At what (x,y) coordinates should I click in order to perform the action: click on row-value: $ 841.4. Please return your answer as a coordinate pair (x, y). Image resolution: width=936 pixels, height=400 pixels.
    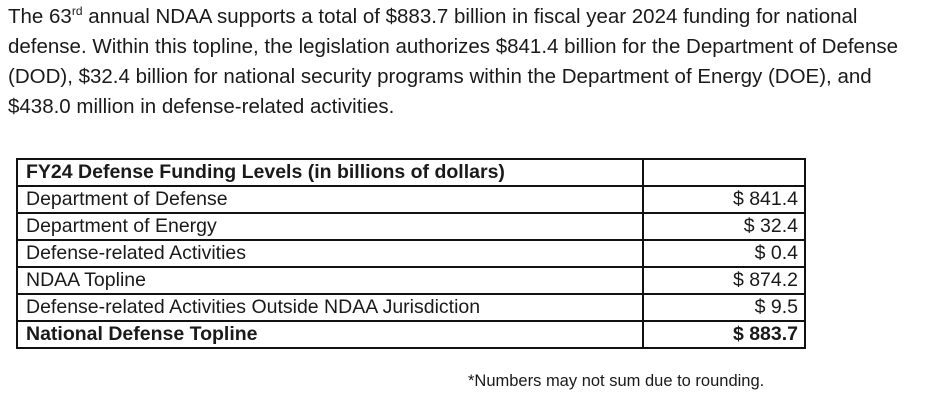
    Looking at the image, I should click on (724, 199).